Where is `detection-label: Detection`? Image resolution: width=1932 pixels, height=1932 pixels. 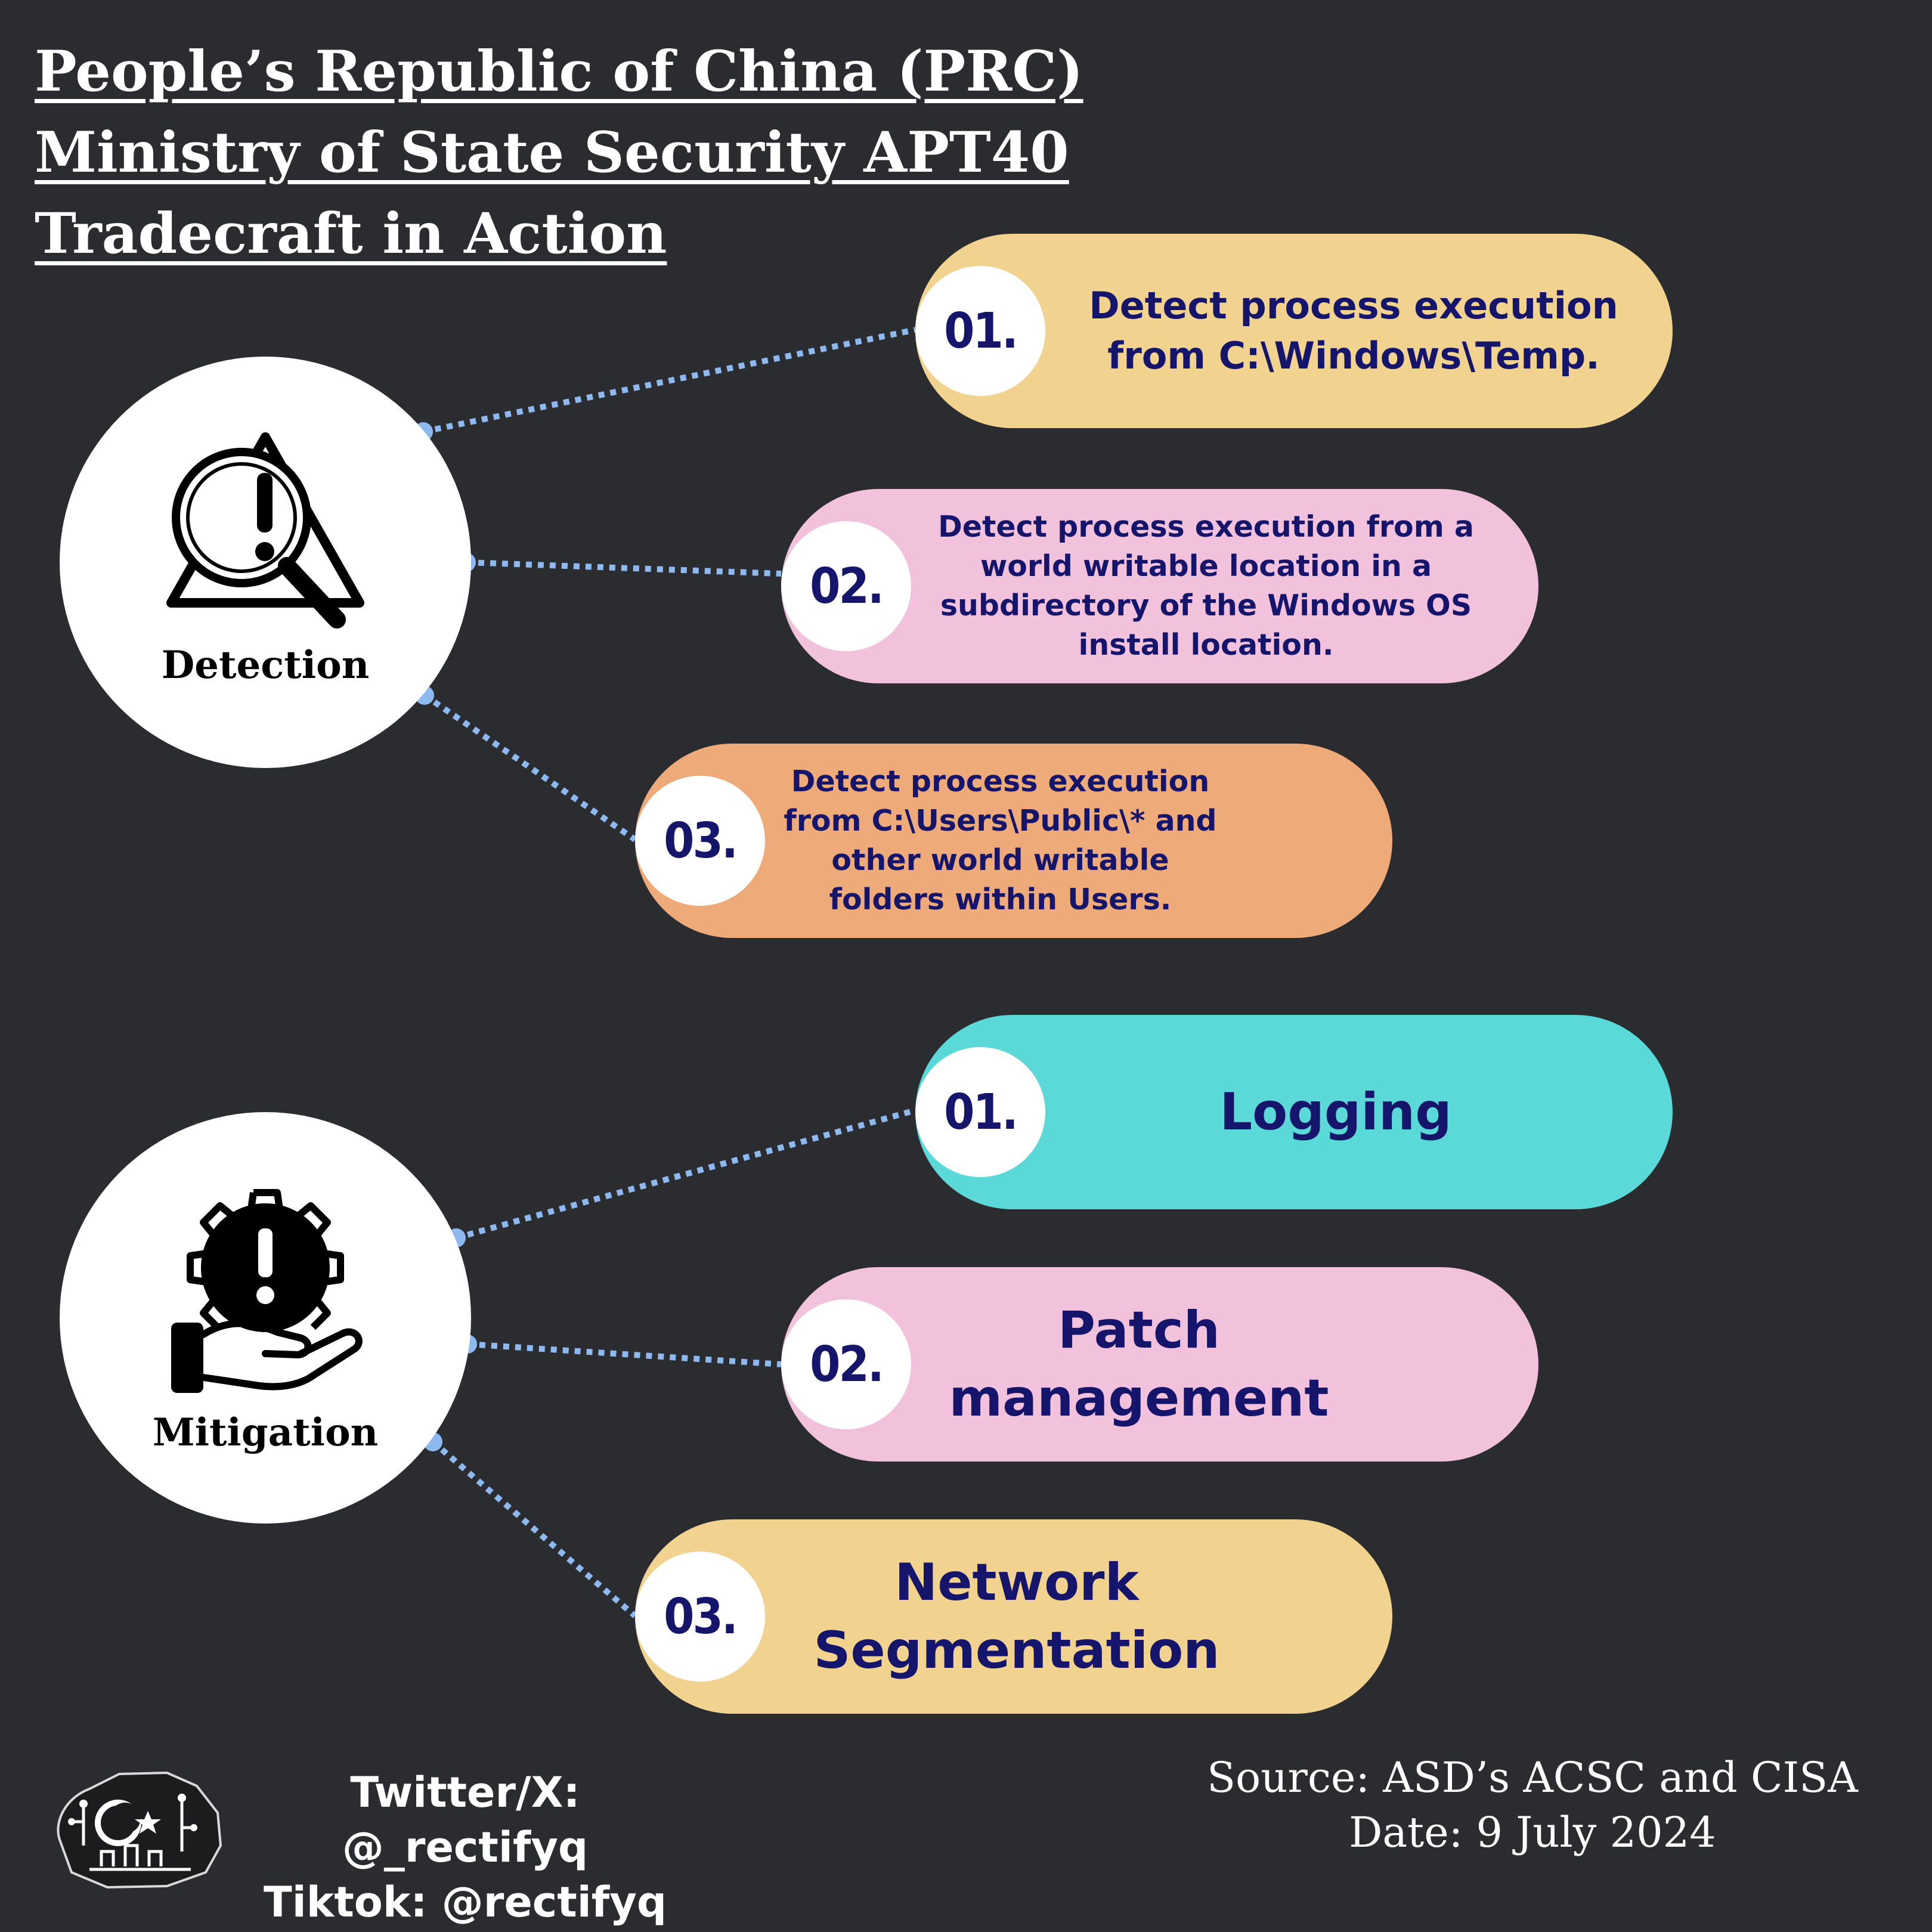 detection-label: Detection is located at coordinates (265, 666).